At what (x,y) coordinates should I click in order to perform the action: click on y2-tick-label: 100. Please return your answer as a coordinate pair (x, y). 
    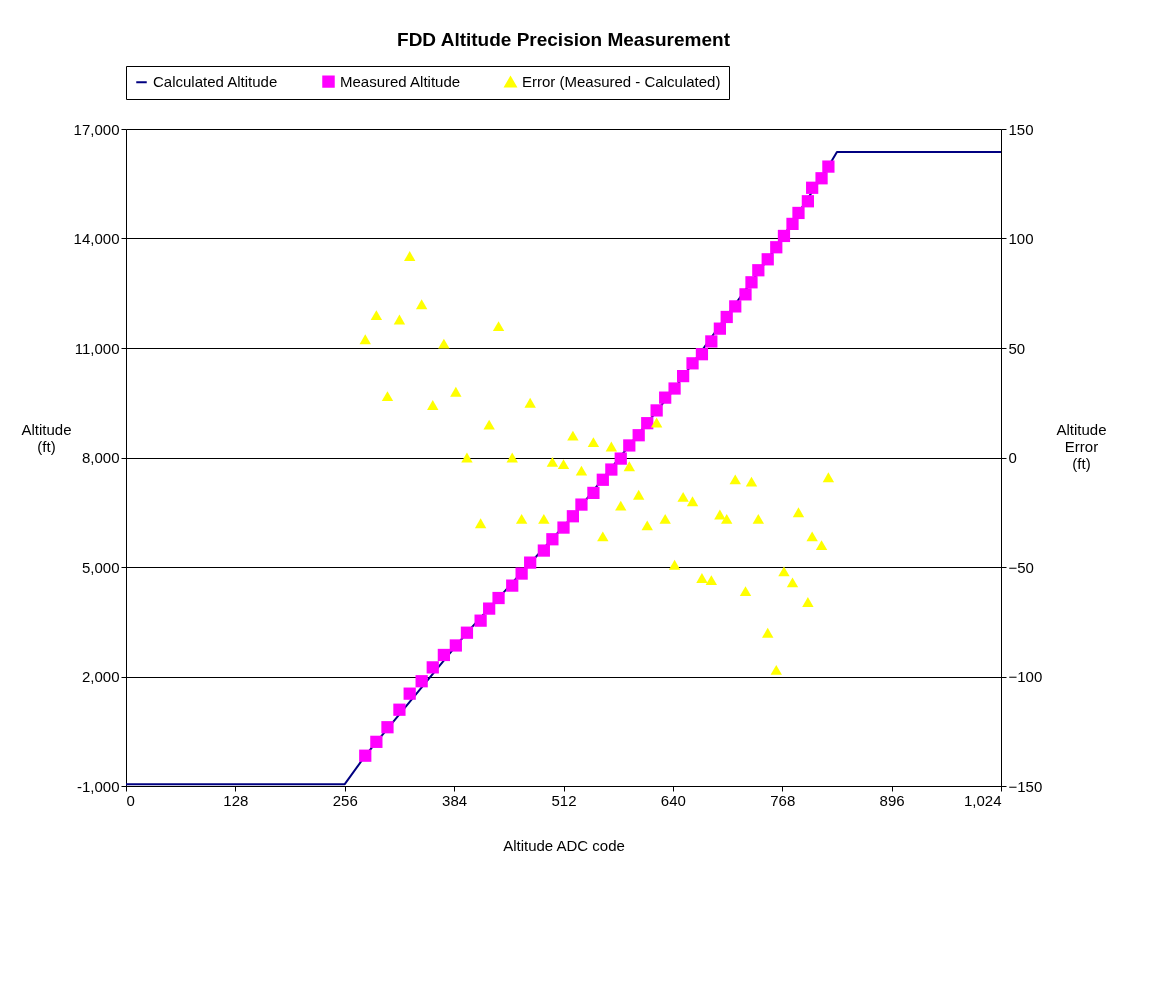
    Looking at the image, I should click on (1021, 238).